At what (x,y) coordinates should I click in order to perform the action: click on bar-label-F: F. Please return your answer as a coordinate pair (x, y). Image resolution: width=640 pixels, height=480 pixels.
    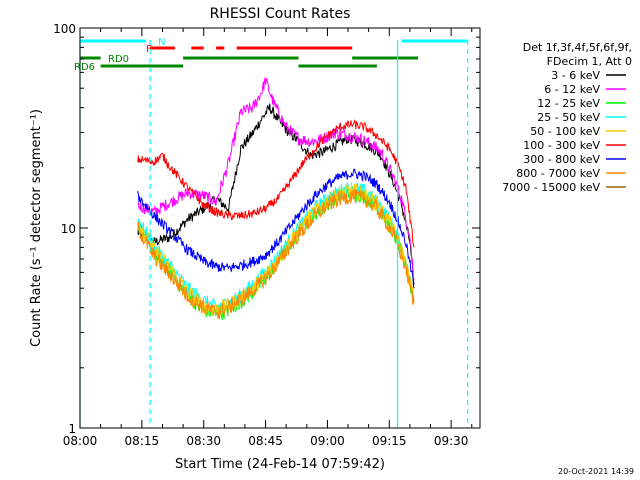
    Looking at the image, I should click on (149, 49).